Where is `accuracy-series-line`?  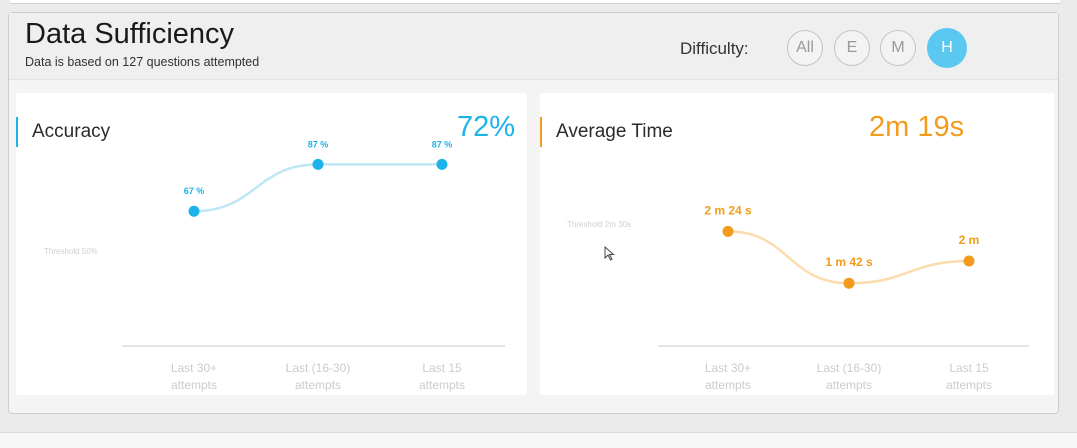 accuracy-series-line is located at coordinates (318, 188).